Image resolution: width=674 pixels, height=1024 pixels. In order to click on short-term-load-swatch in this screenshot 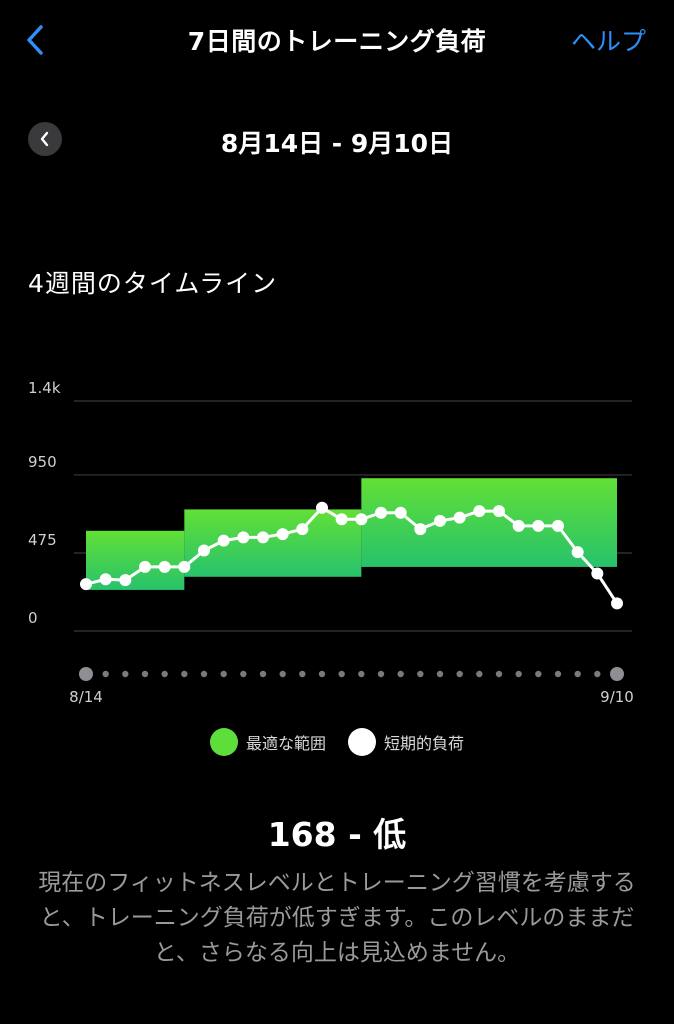, I will do `click(362, 742)`.